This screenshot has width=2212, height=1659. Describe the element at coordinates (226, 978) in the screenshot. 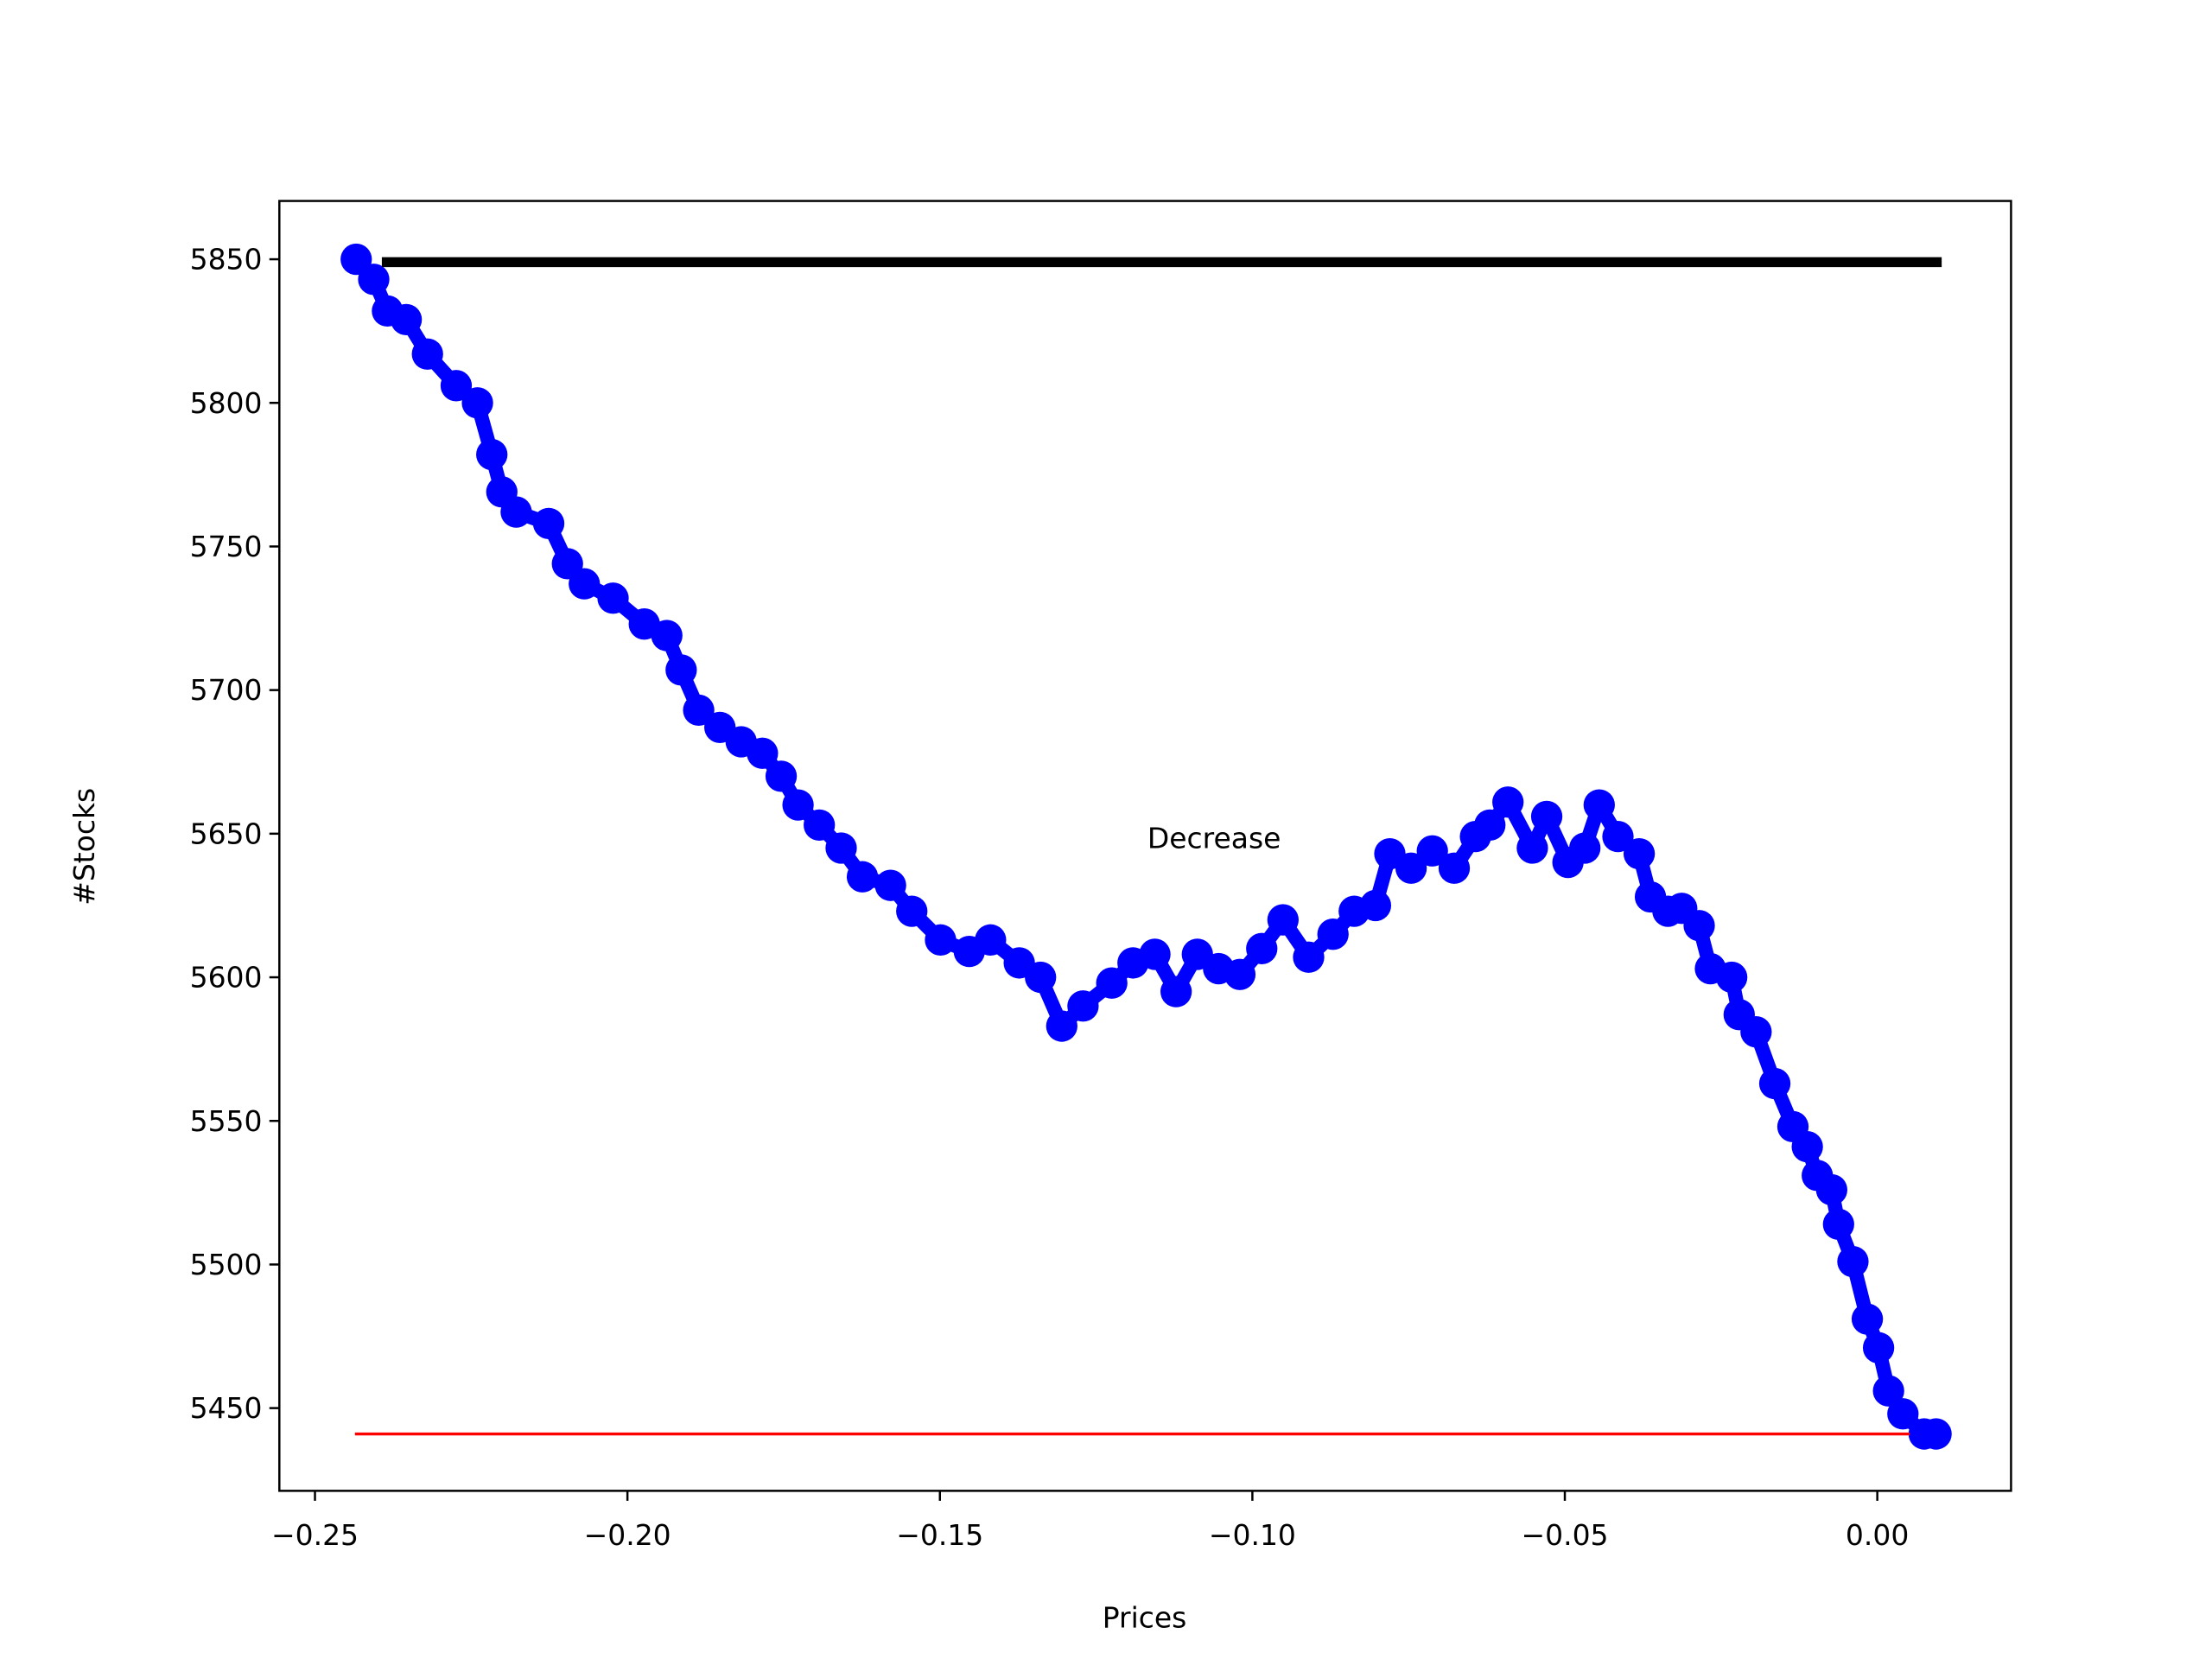

I see `y-tick-label: 5600` at that location.